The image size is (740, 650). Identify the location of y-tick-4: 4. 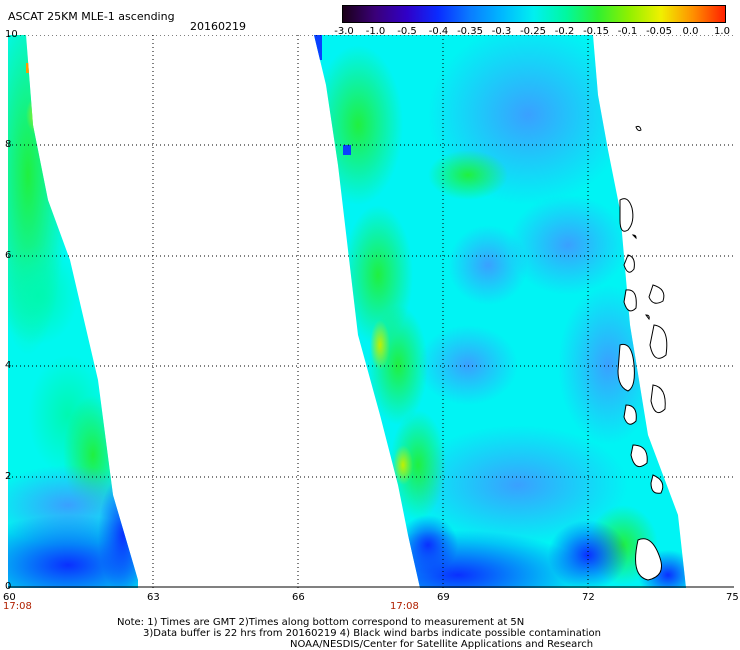
(8, 365).